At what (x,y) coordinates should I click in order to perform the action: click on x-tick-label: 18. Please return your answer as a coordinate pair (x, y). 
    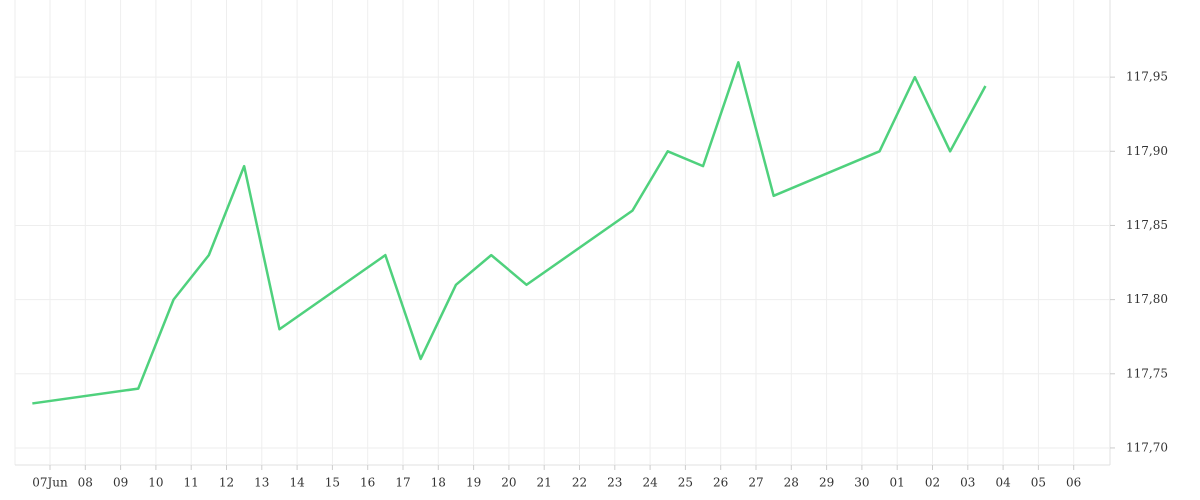
    Looking at the image, I should click on (438, 483).